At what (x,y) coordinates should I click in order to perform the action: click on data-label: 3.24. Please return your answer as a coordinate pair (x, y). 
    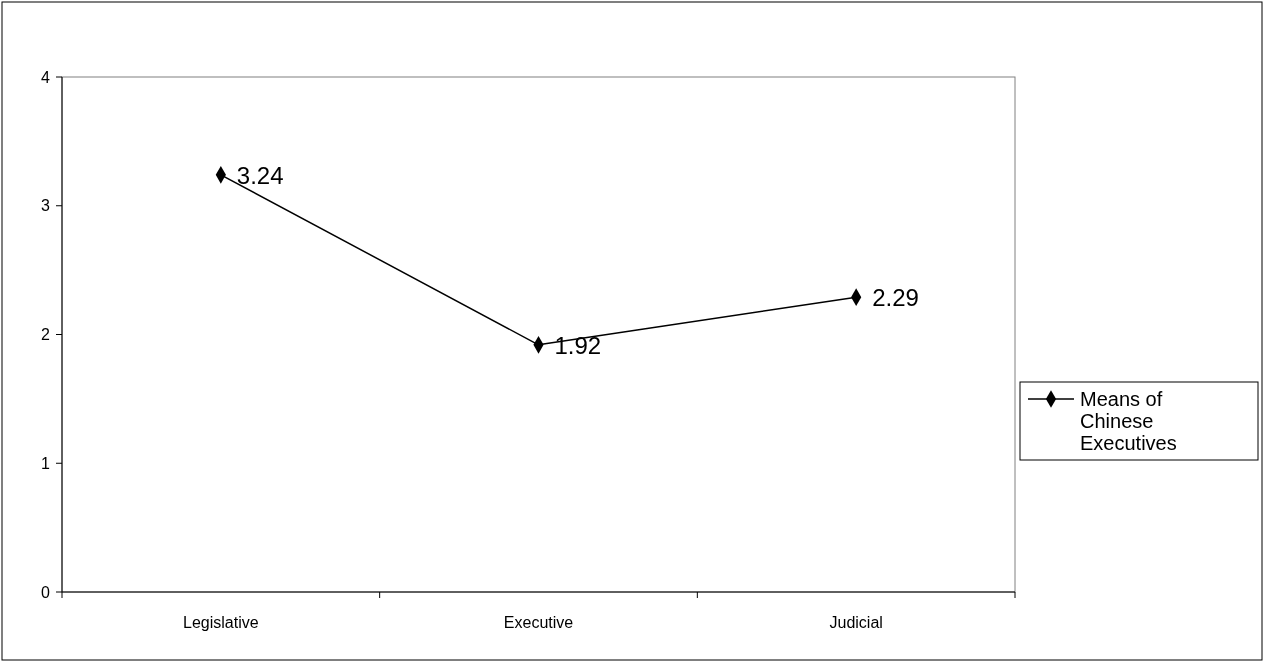
    Looking at the image, I should click on (260, 175).